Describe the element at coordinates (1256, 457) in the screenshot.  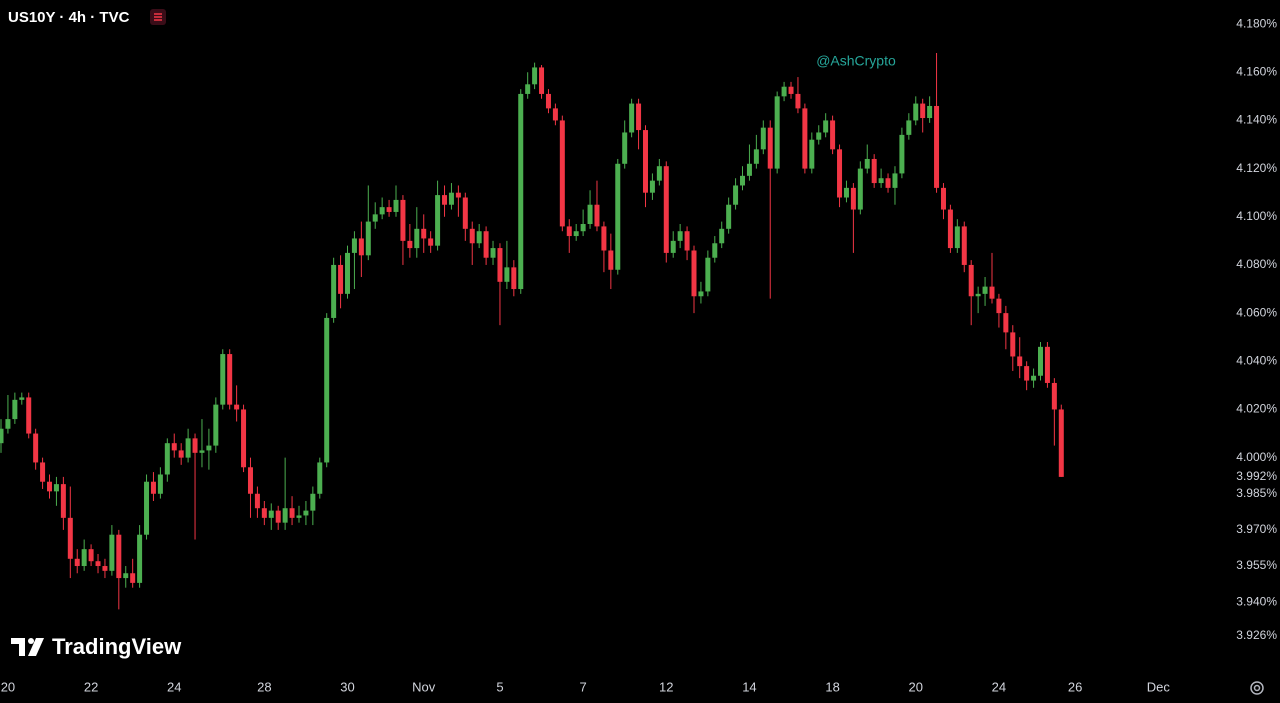
I see `y-tick-label: 4.000%` at that location.